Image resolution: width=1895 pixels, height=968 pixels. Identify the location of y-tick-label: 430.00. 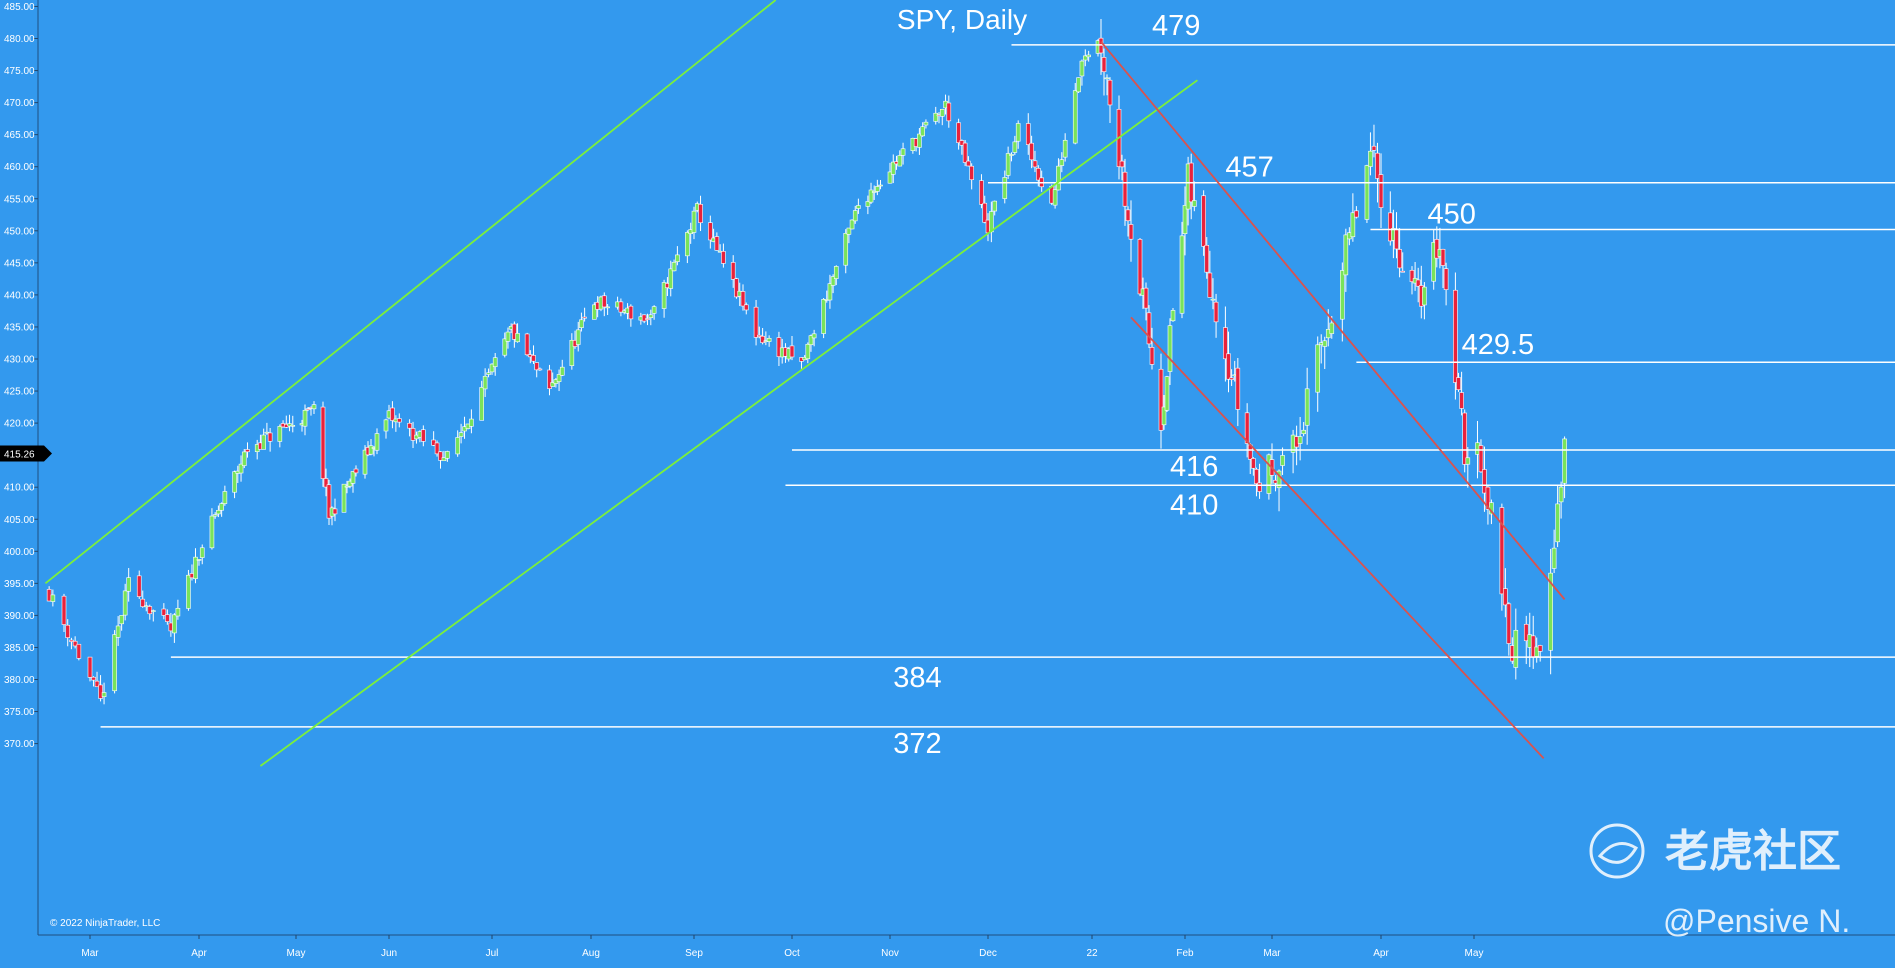
(19, 360).